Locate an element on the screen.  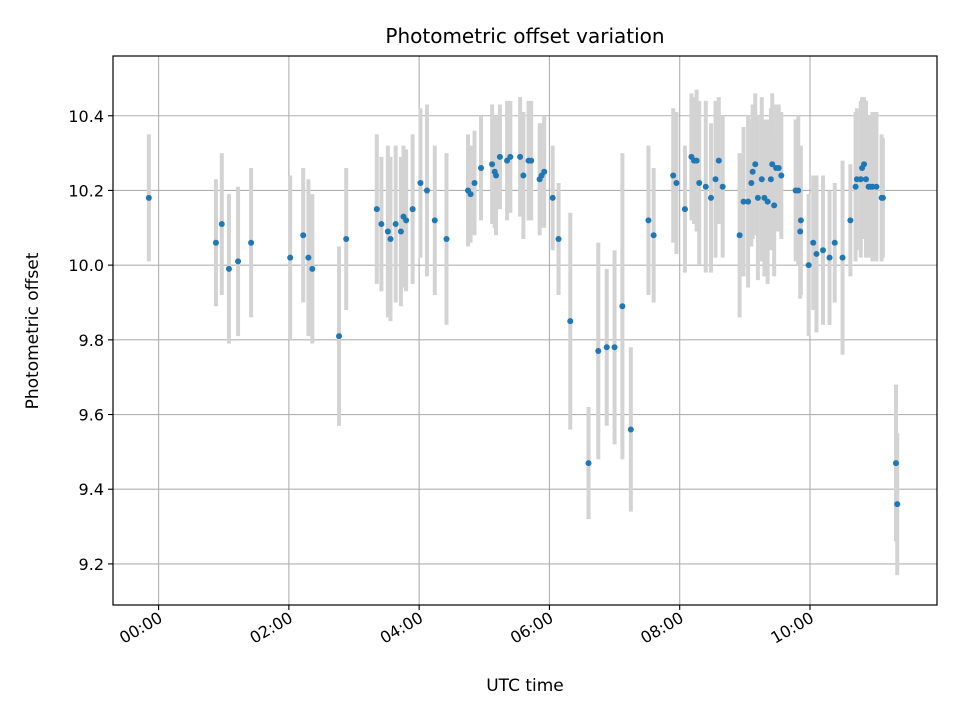
y-tick-label: 9.8 is located at coordinates (91, 340).